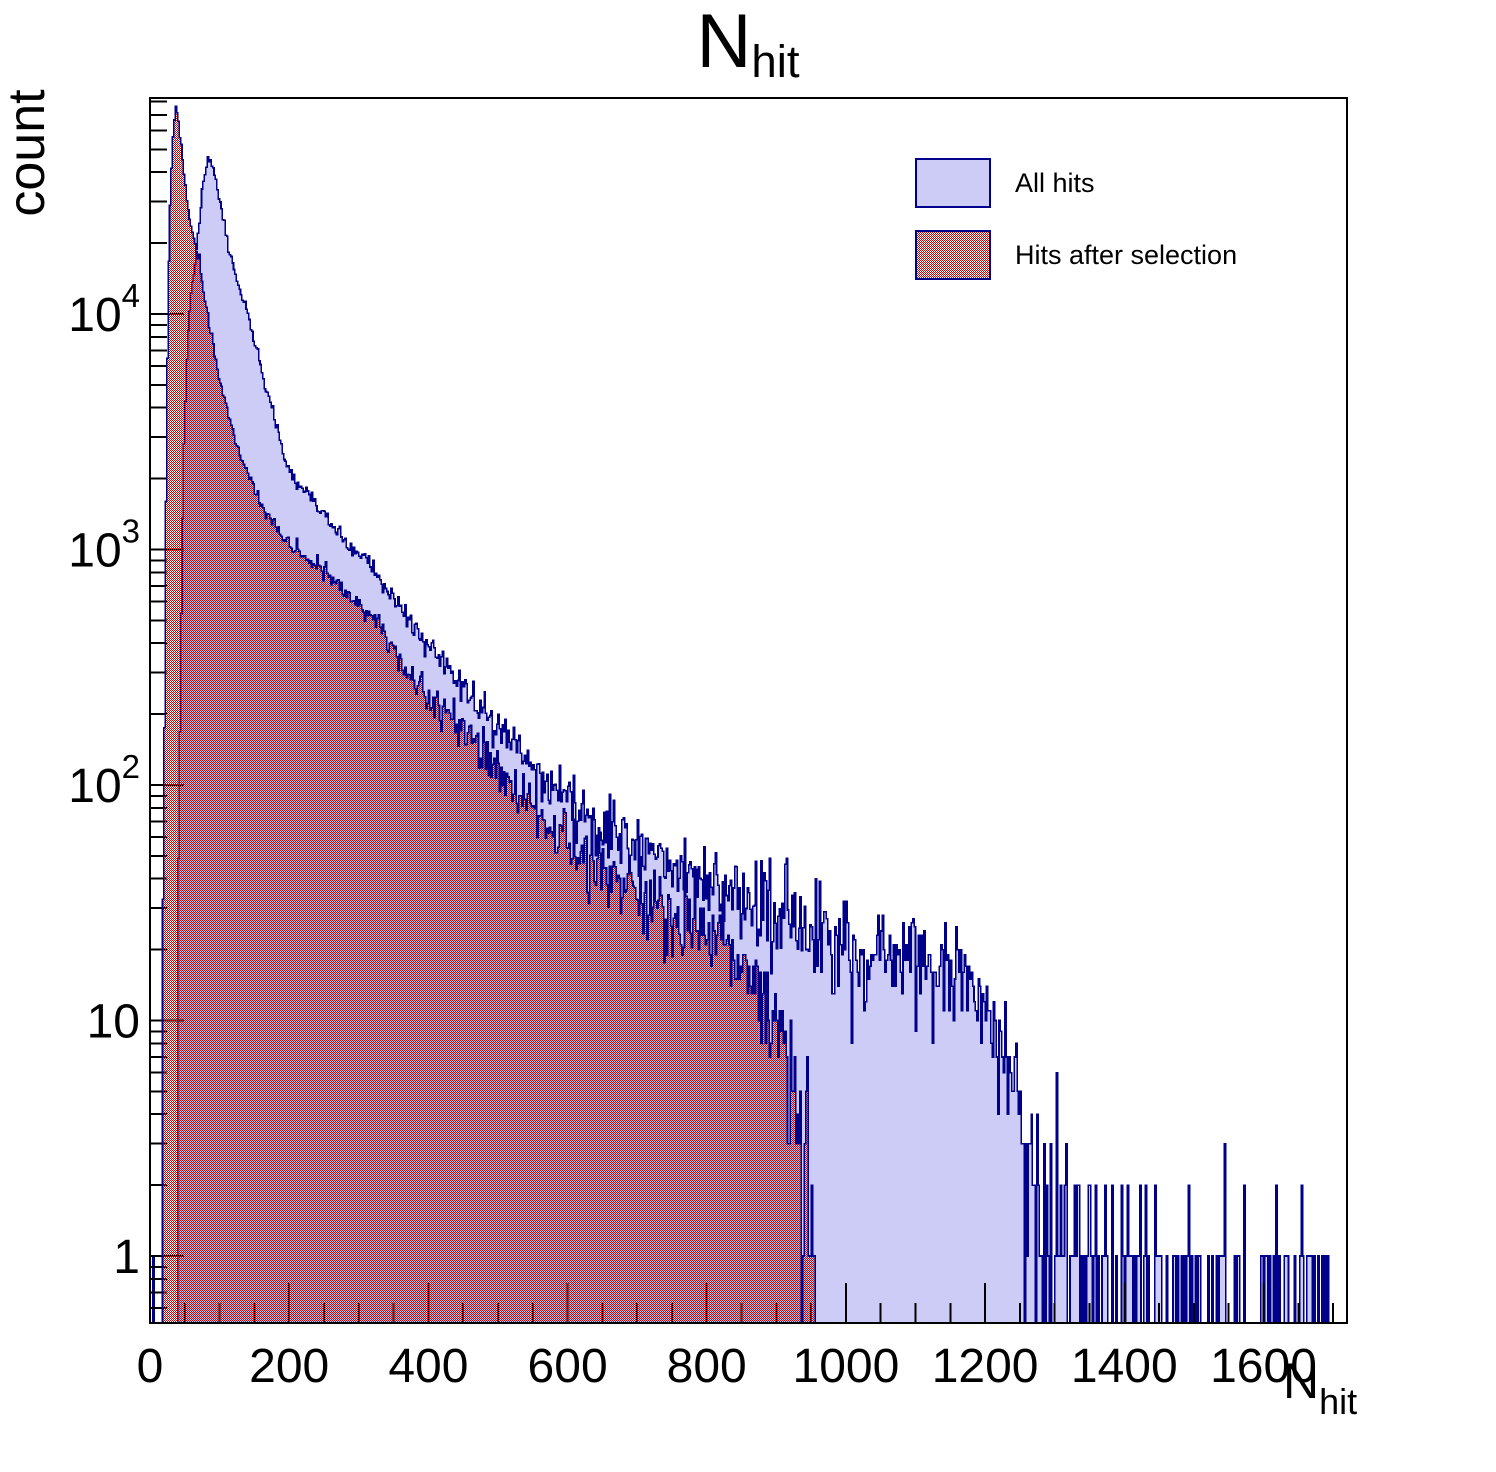  Describe the element at coordinates (953, 255) in the screenshot. I see `legend-swatch-hits-after-selection` at that location.